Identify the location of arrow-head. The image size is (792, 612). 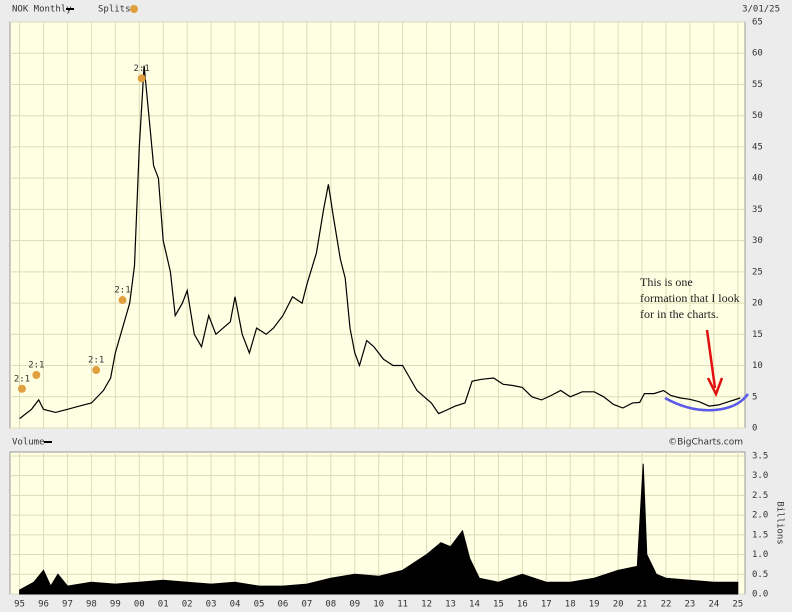
(715, 387).